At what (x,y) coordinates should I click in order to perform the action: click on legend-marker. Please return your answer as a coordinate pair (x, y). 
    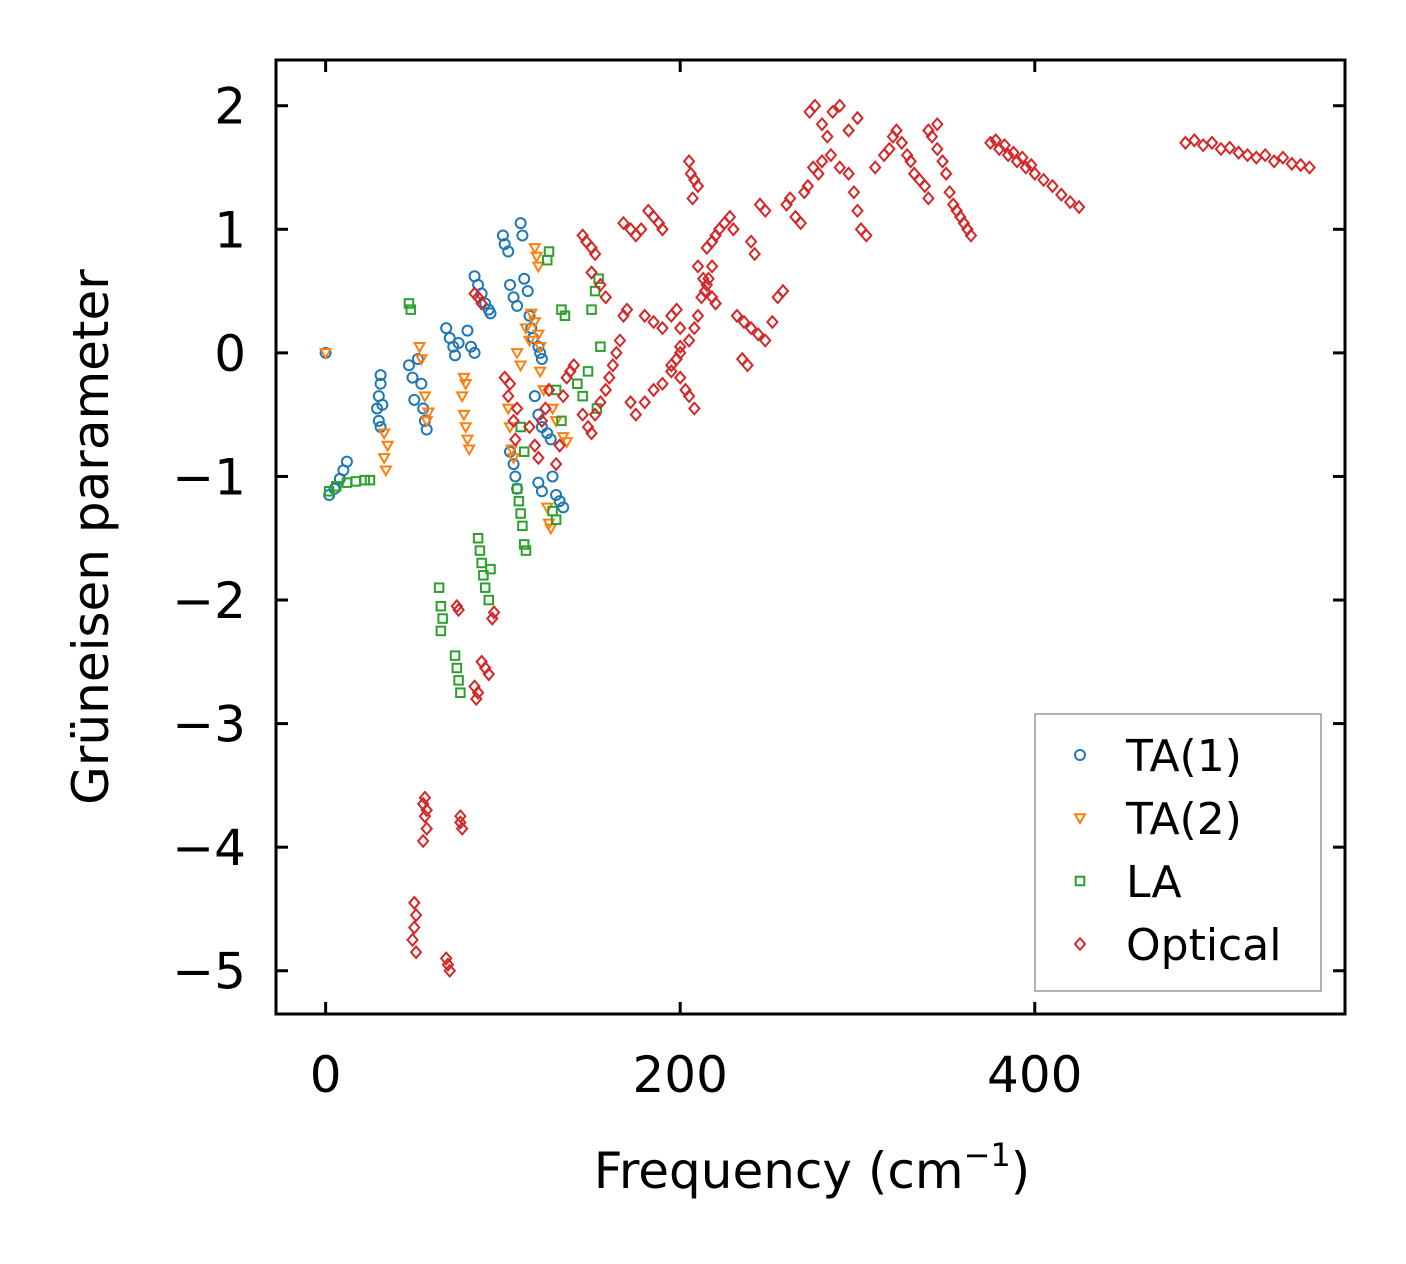
    Looking at the image, I should click on (1080, 944).